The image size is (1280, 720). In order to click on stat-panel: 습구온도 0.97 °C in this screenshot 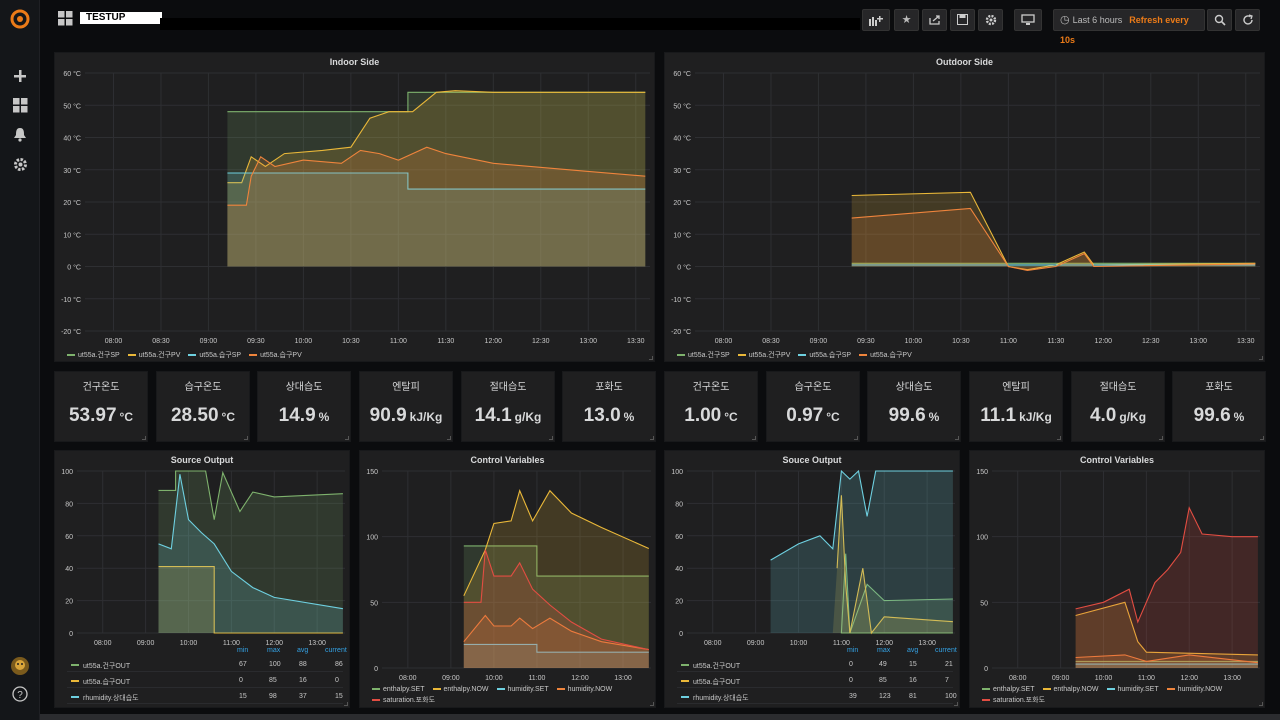, I will do `click(813, 406)`.